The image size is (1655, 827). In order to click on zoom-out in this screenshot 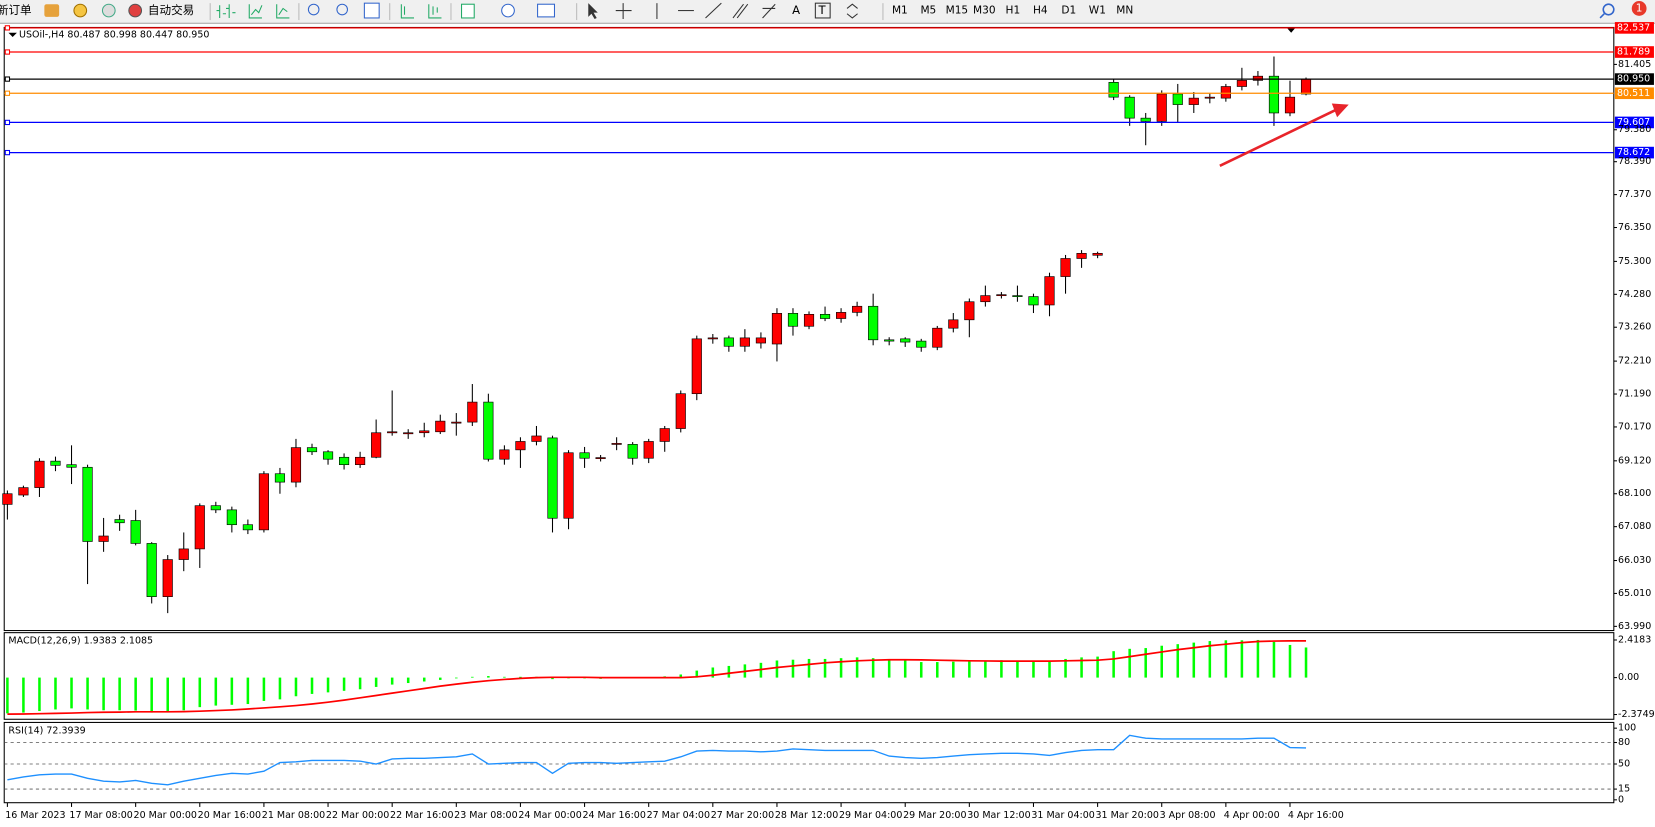, I will do `click(342, 9)`.